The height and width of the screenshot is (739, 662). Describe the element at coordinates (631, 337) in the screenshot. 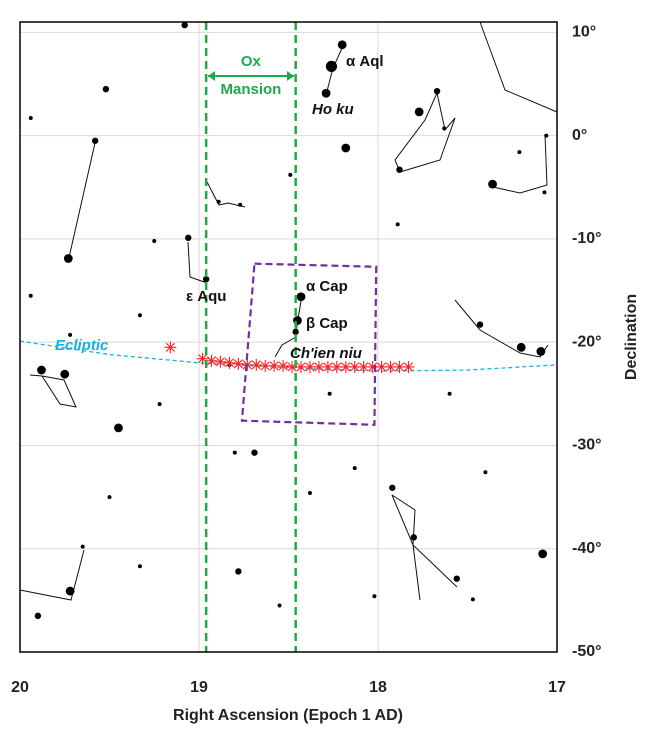

I see `y-axis-label: Declination` at that location.